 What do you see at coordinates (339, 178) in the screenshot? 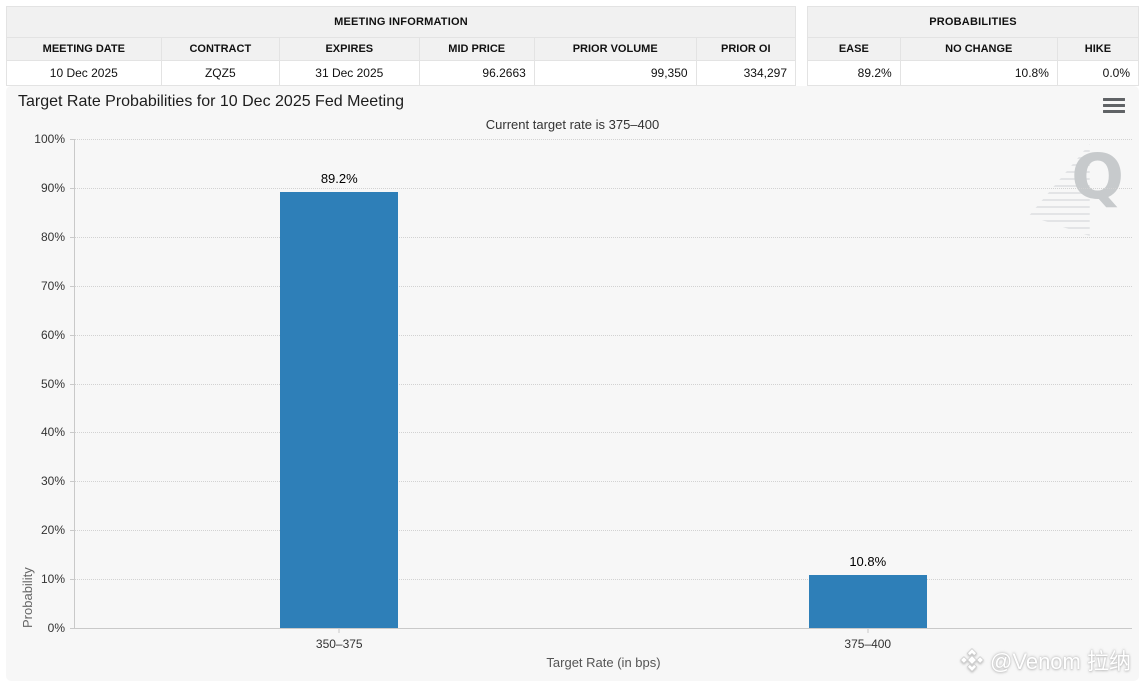
I see `bar-value-label: 89.2%` at bounding box center [339, 178].